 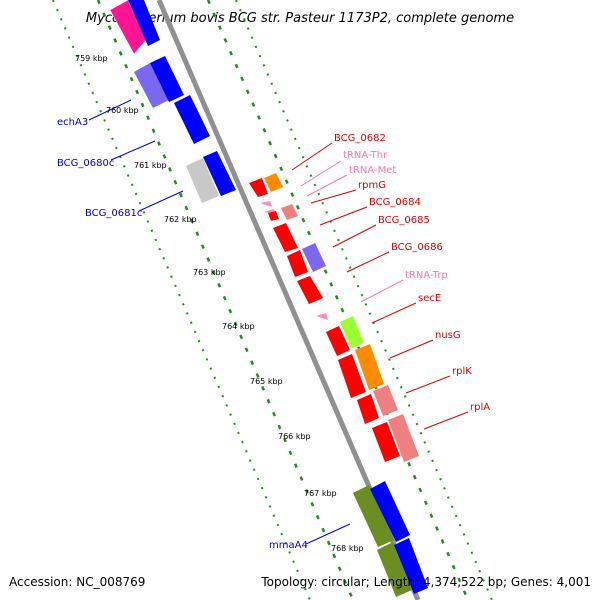 What do you see at coordinates (480, 407) in the screenshot?
I see `gene-label: rplA` at bounding box center [480, 407].